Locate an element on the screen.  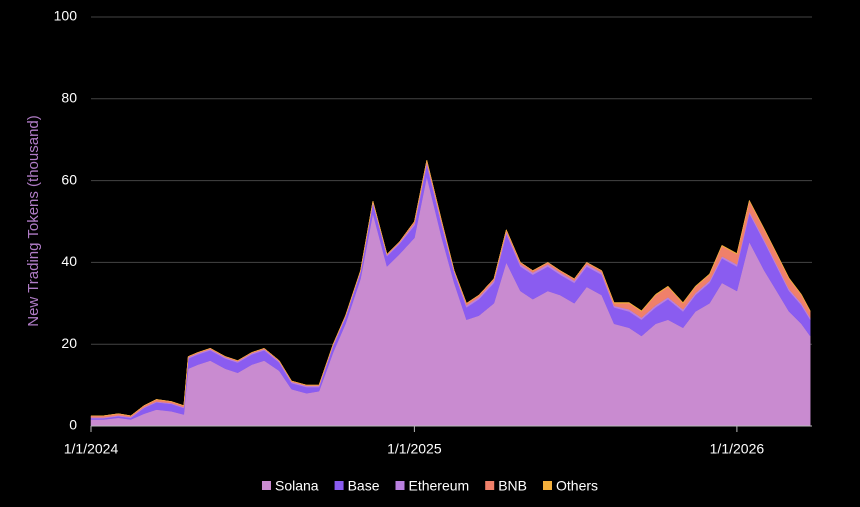
x-tick-label: 1/1/2025 is located at coordinates (414, 449).